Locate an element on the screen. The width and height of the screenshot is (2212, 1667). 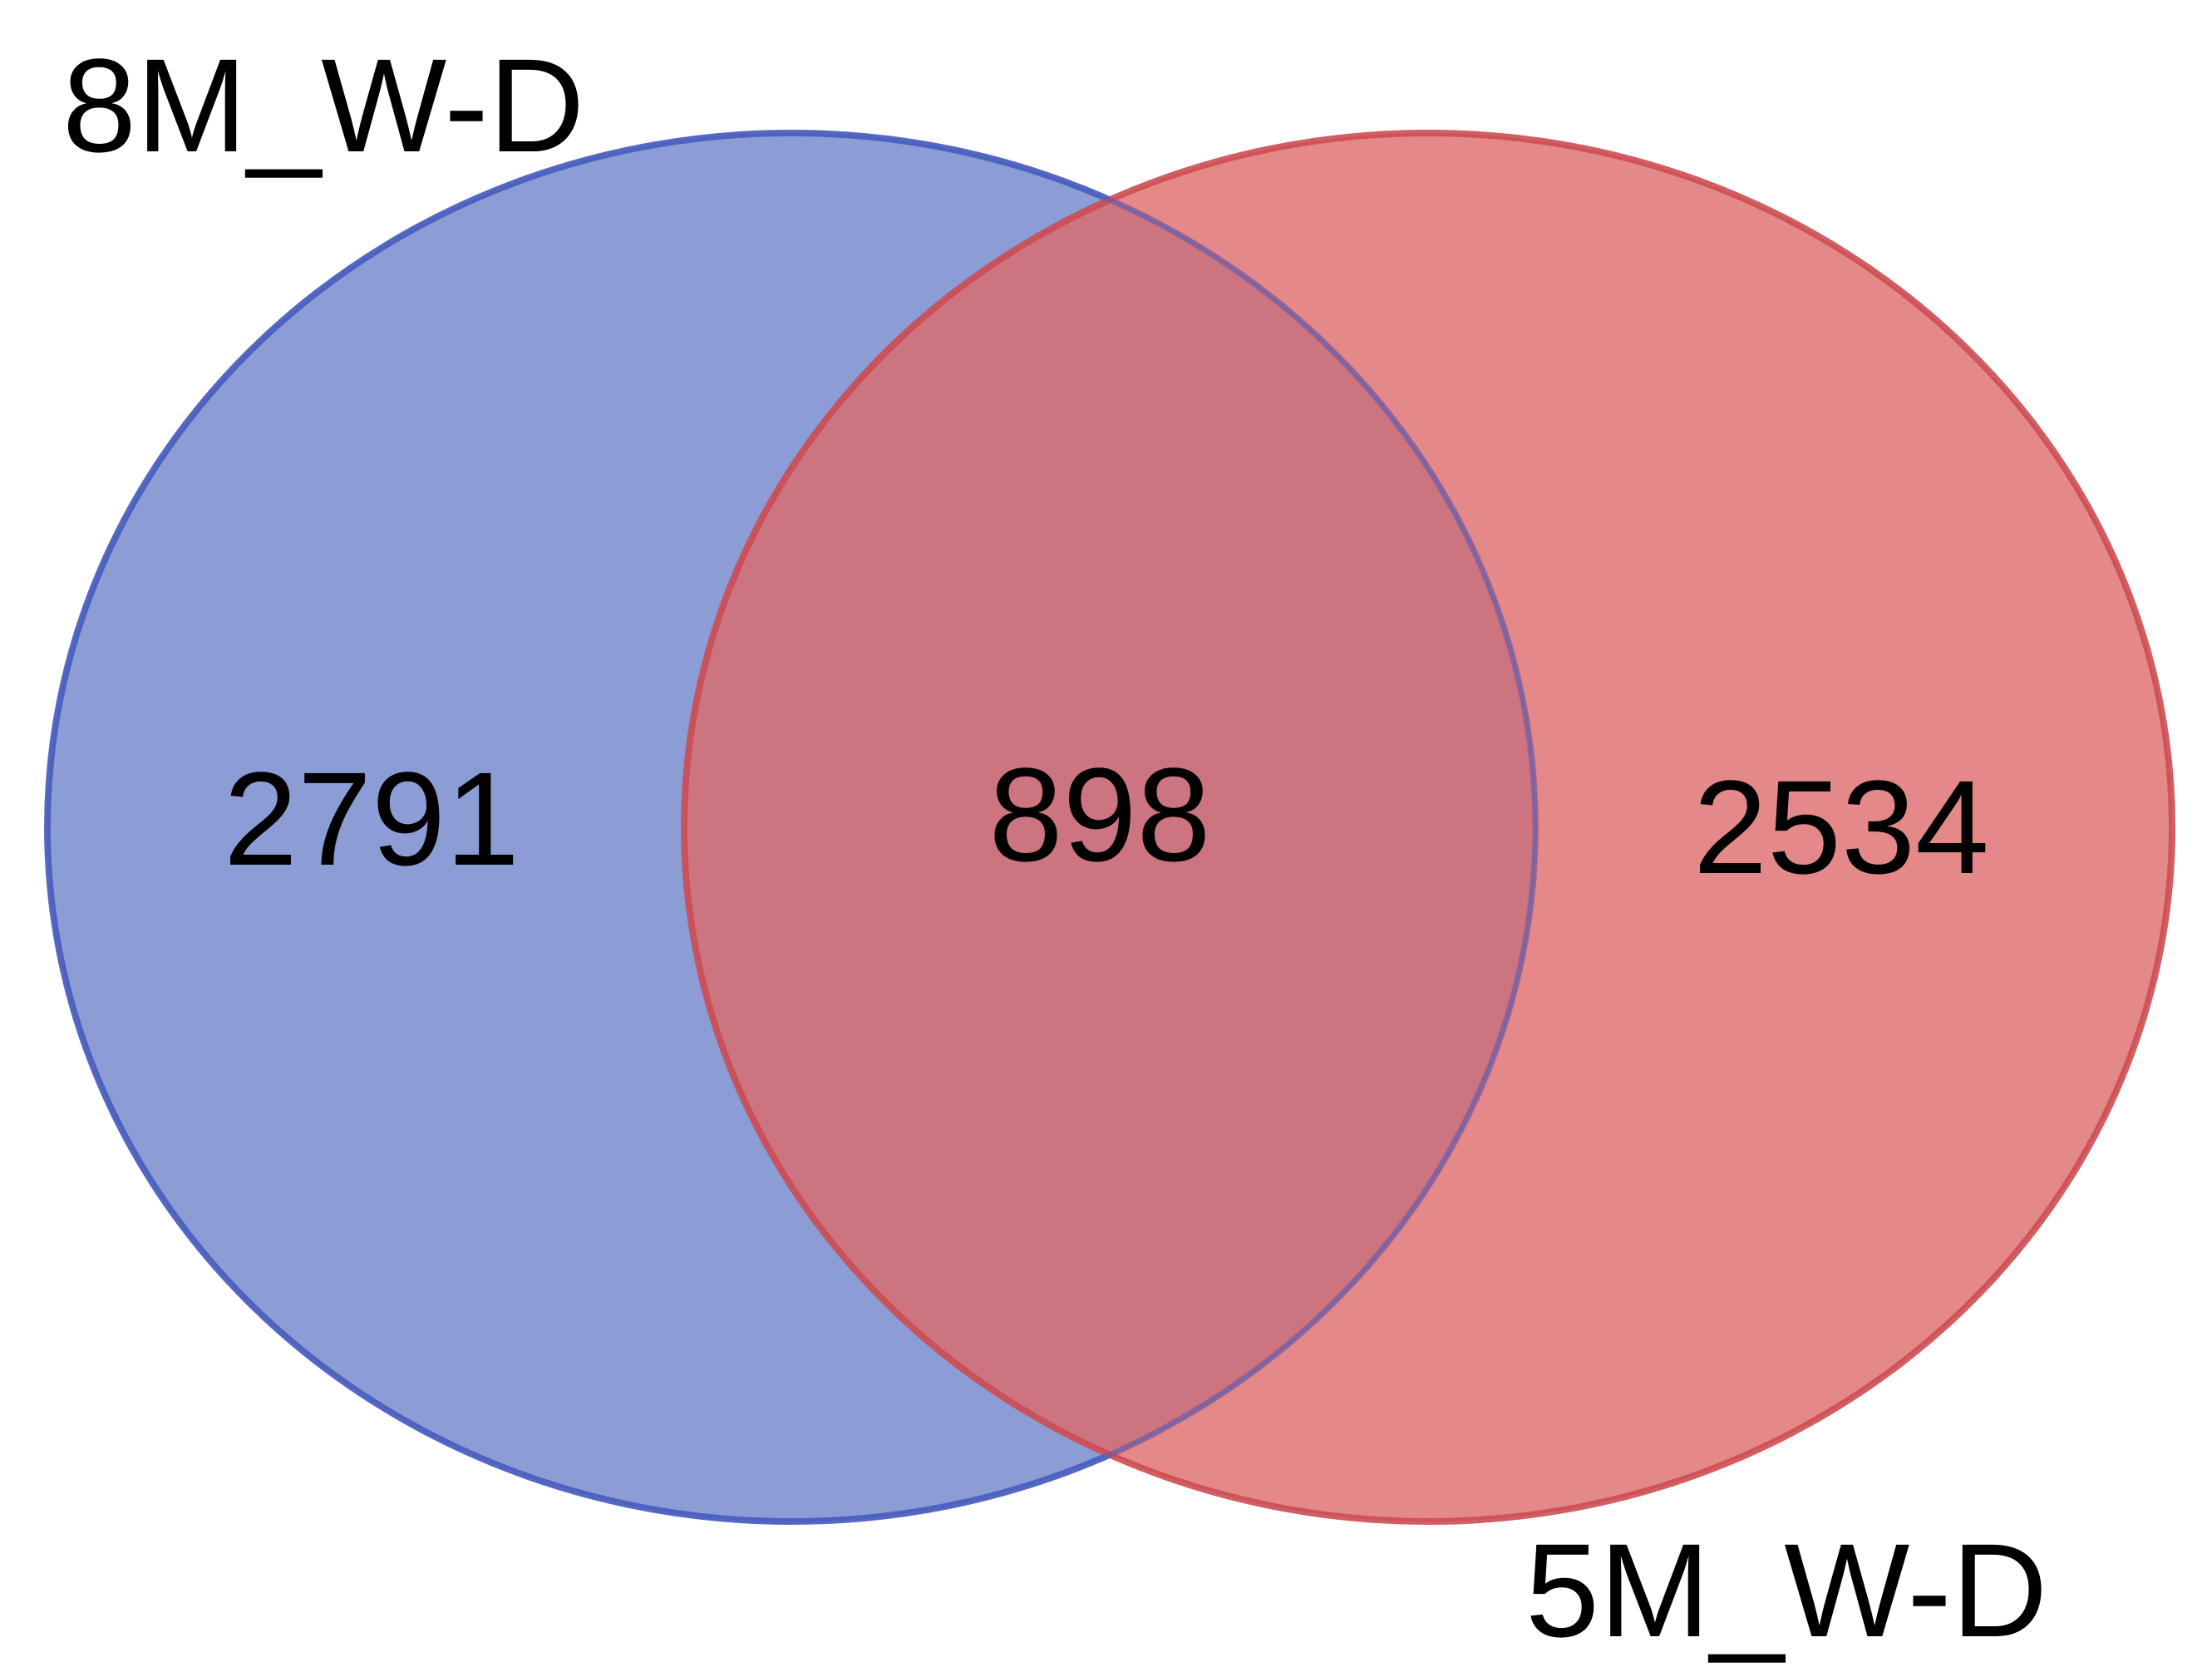
set-b-only-count: 2534 is located at coordinates (1841, 826).